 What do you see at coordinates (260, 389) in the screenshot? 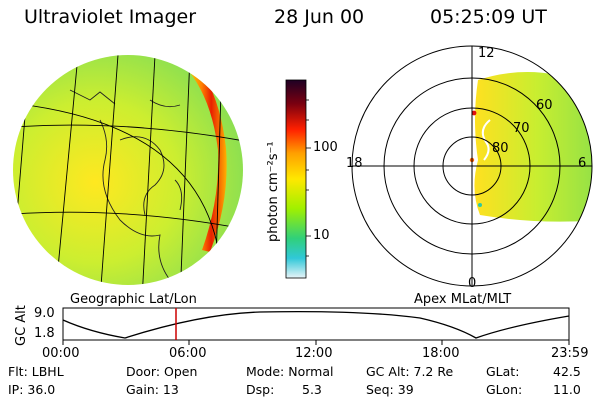
I see `status-dsp-label: Dsp:` at bounding box center [260, 389].